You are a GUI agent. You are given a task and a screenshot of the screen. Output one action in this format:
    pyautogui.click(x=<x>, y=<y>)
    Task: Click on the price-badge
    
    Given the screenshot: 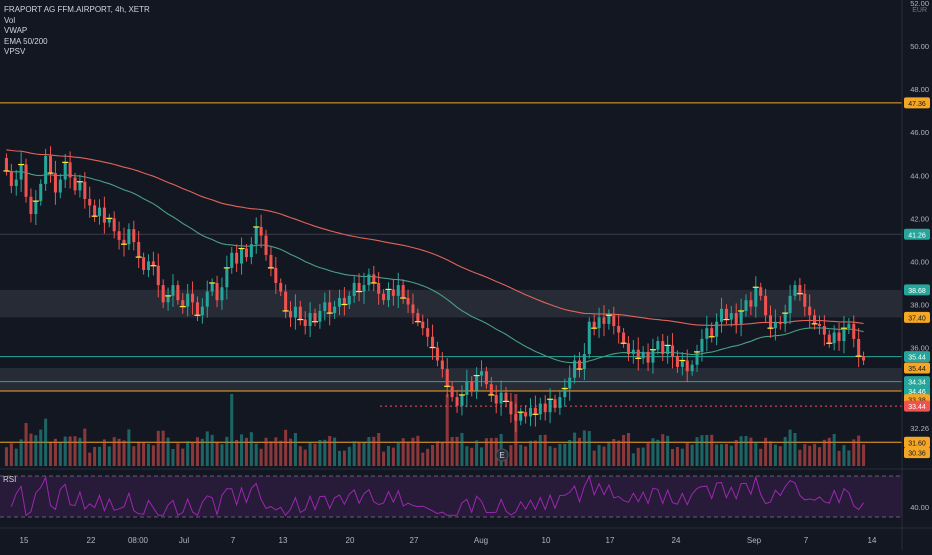 What is the action you would take?
    pyautogui.click(x=917, y=368)
    